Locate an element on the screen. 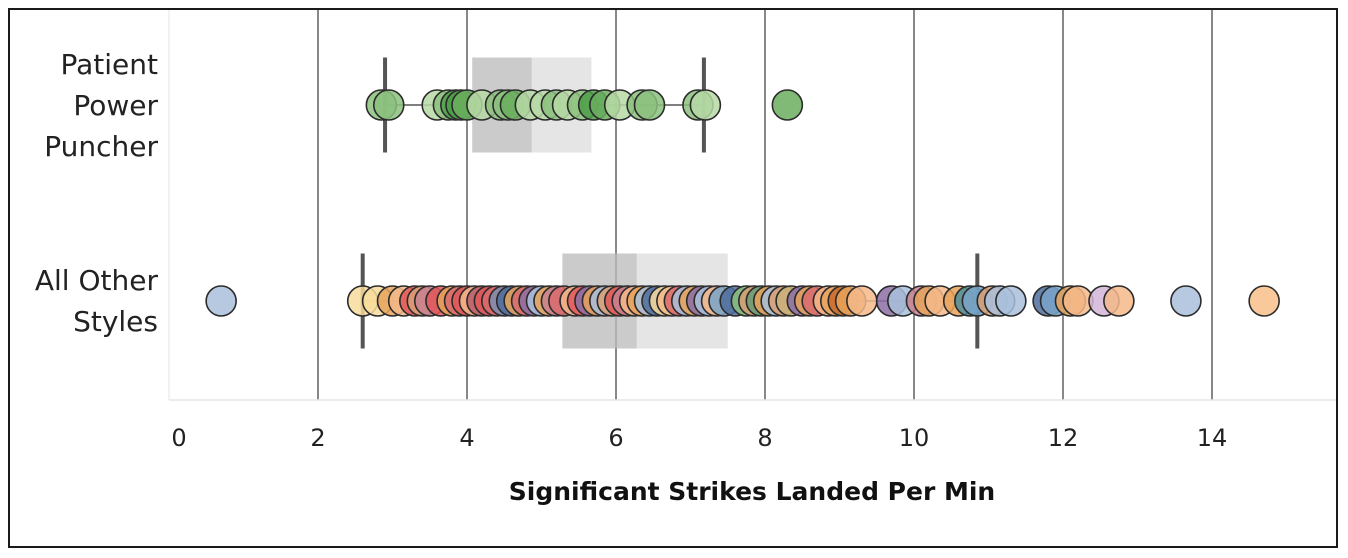 This screenshot has height=558, width=1348. x-tick-label: 10 is located at coordinates (914, 438).